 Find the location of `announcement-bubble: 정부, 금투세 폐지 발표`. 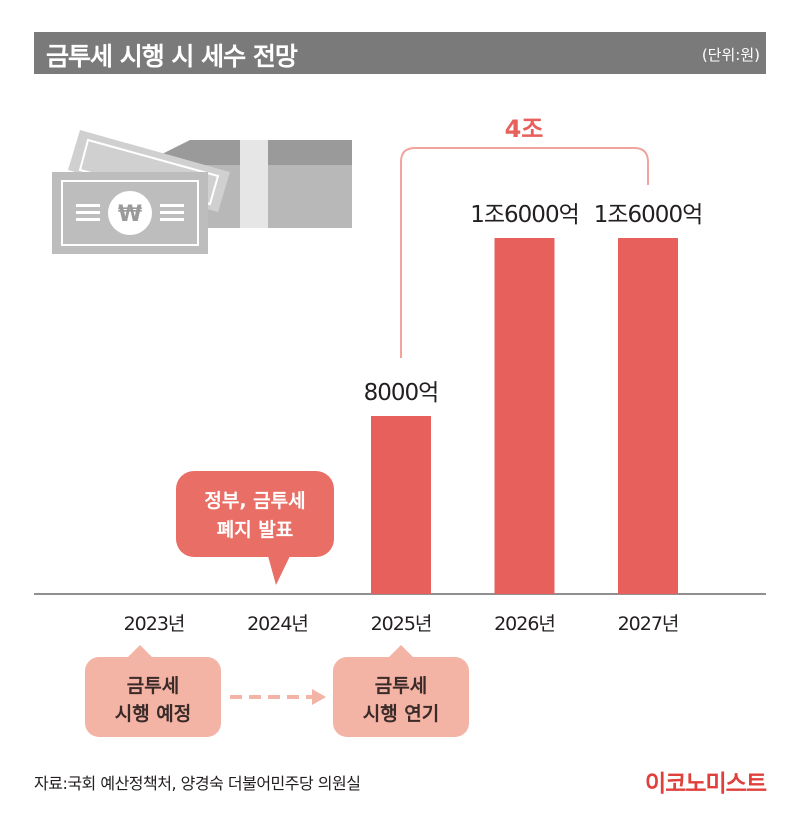

announcement-bubble: 정부, 금투세 폐지 발표 is located at coordinates (255, 528).